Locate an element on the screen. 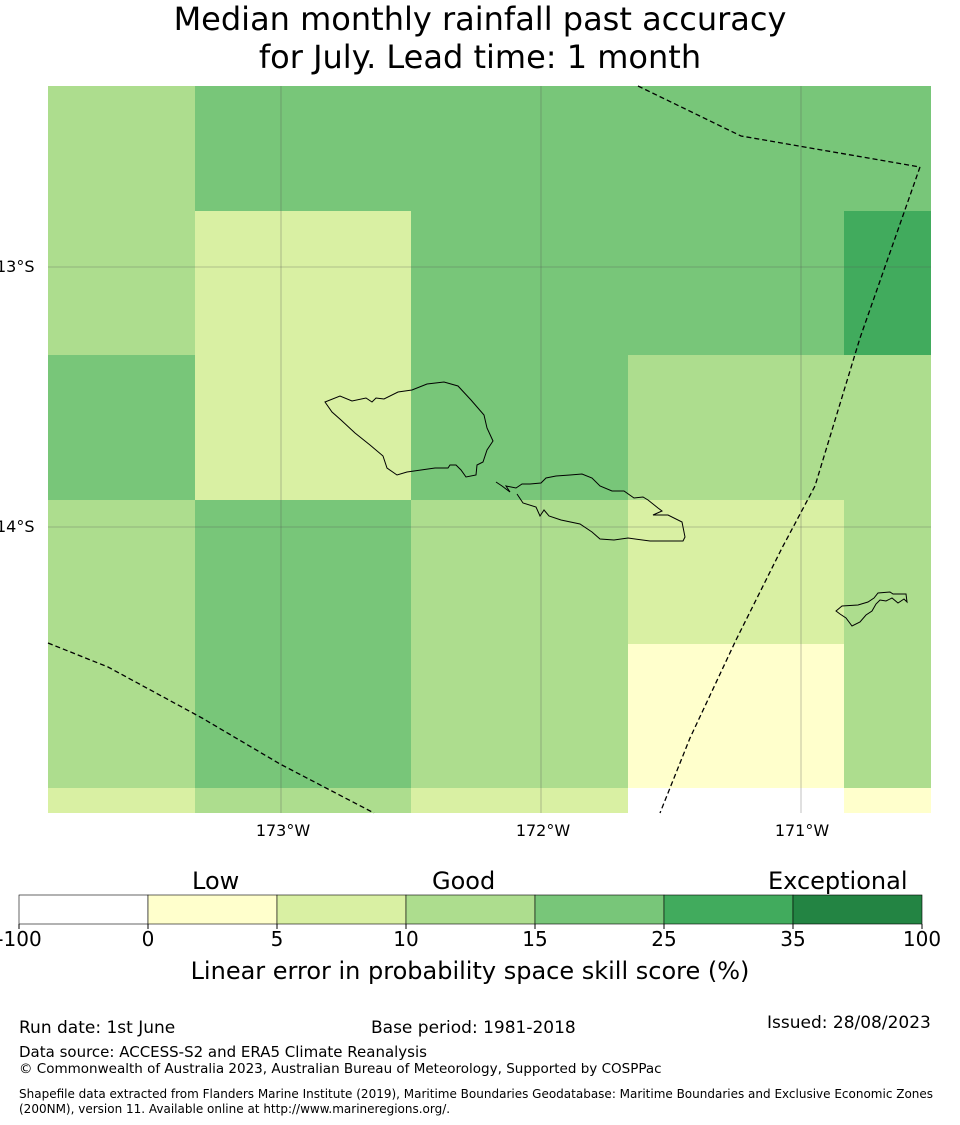 This screenshot has height=1125, width=960. coastline-upolu is located at coordinates (590, 507).